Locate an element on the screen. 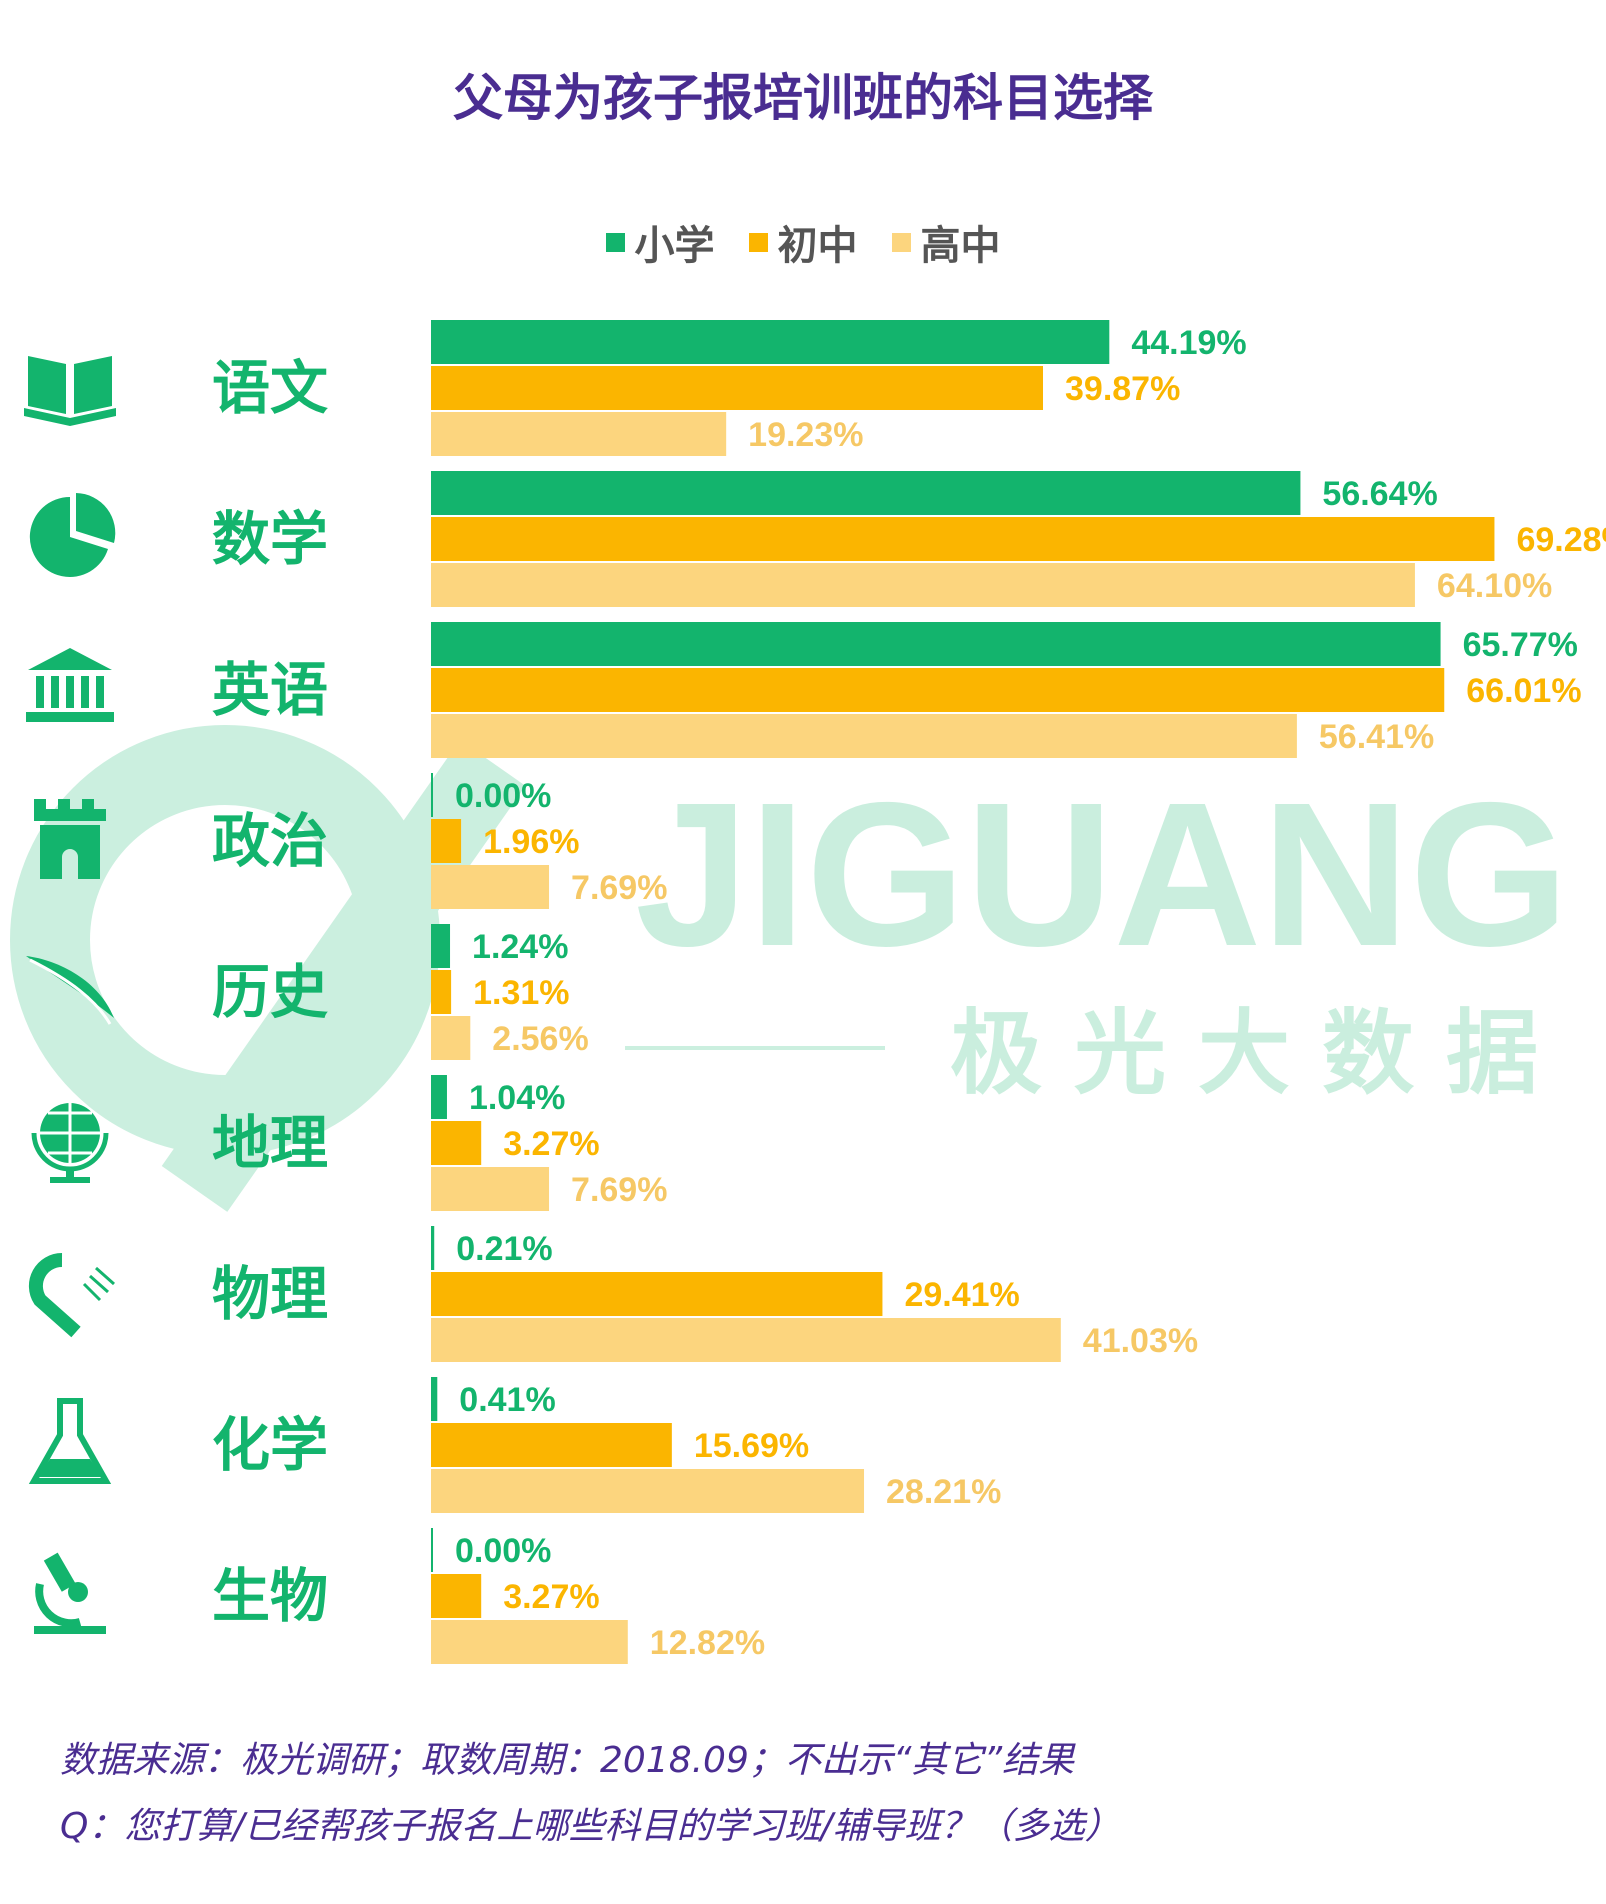 This screenshot has width=1606, height=1904. category-label: 政治 is located at coordinates (270, 841).